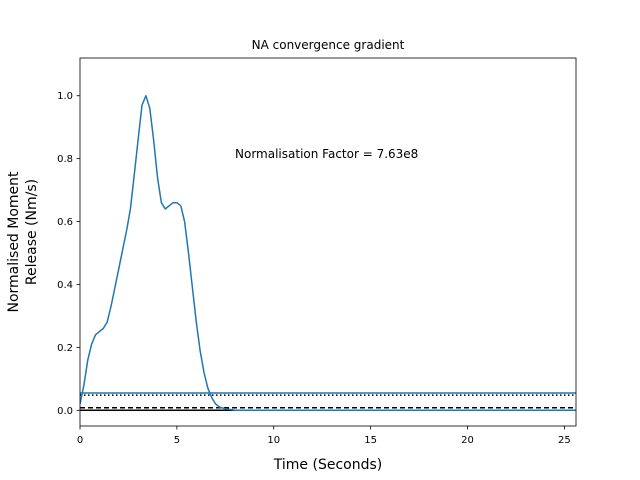 The image size is (640, 480). I want to click on y-tick-label-4: 0.8, so click(65, 159).